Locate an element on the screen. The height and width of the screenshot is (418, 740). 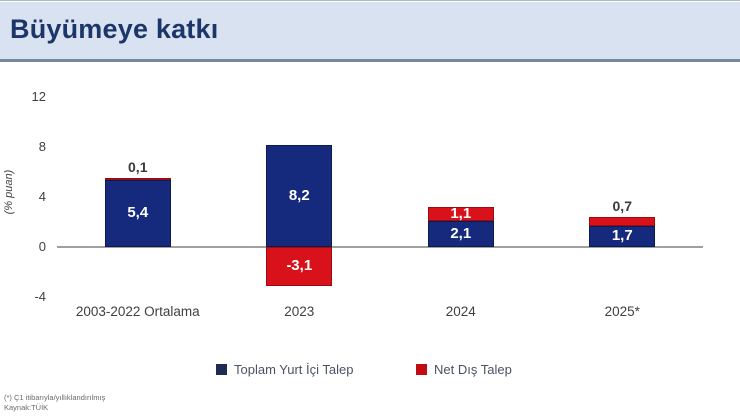
bar-label-domestic-2023: 8,2 is located at coordinates (299, 195).